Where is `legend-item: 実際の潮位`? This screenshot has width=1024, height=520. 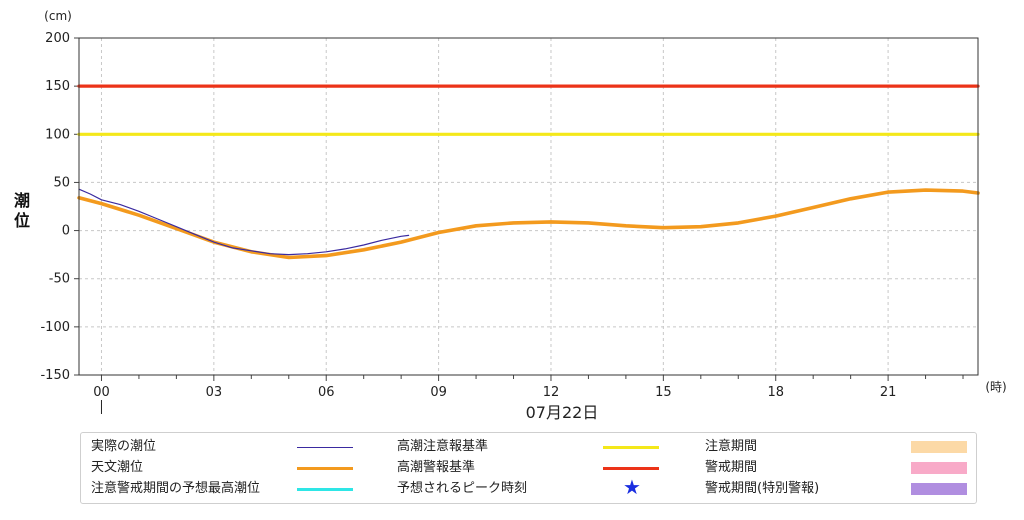
legend-item: 実際の潮位 is located at coordinates (224, 447).